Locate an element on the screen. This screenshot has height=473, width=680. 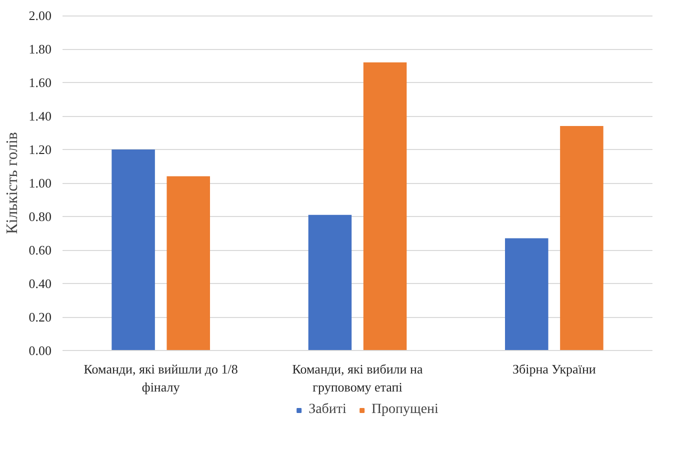
y-tick-label: 0.40 is located at coordinates (40, 283).